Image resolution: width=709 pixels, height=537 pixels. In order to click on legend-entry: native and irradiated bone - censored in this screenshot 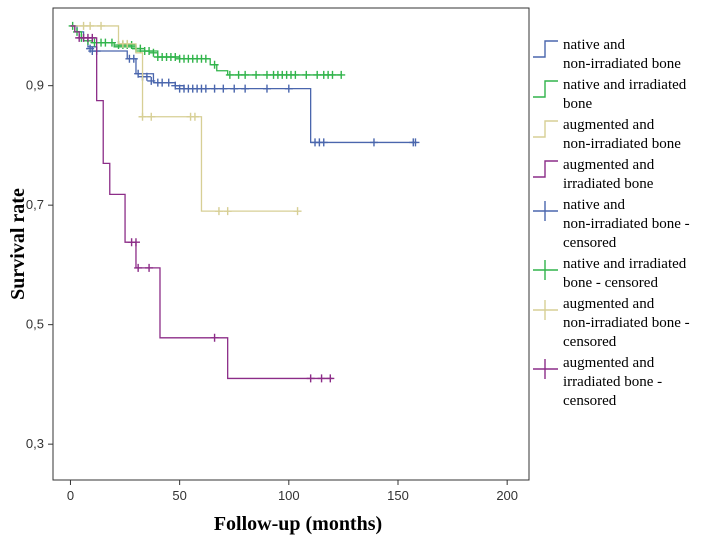, I will do `click(610, 273)`.